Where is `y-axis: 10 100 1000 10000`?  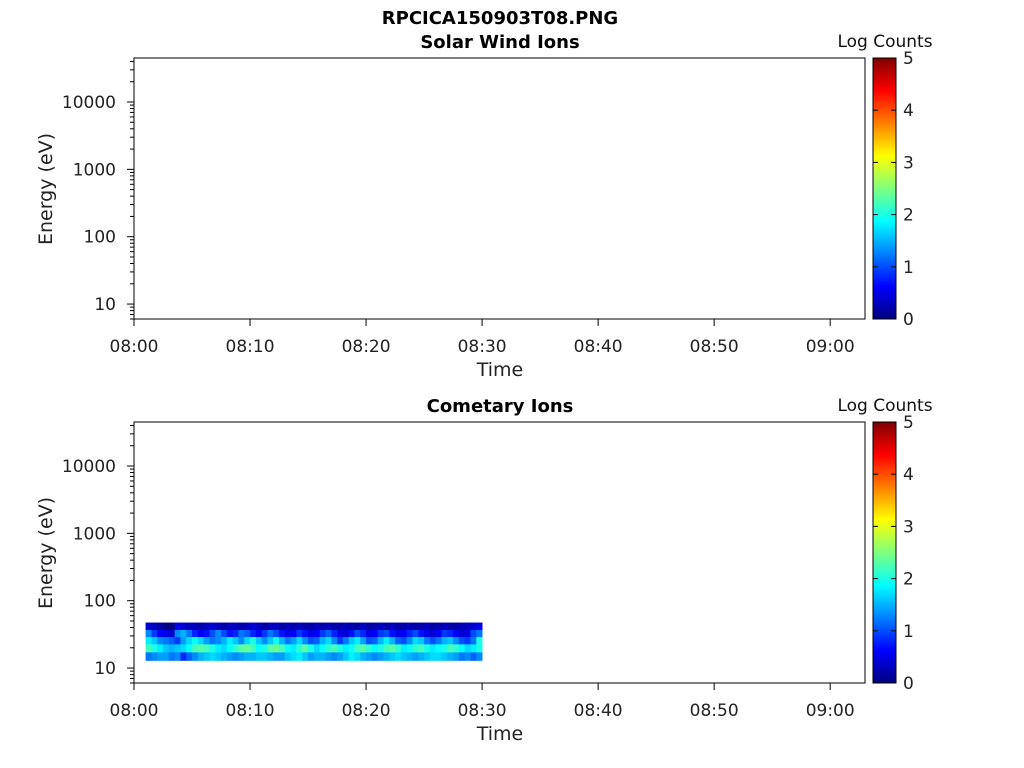
y-axis: 10 100 1000 10000 is located at coordinates (98, 190).